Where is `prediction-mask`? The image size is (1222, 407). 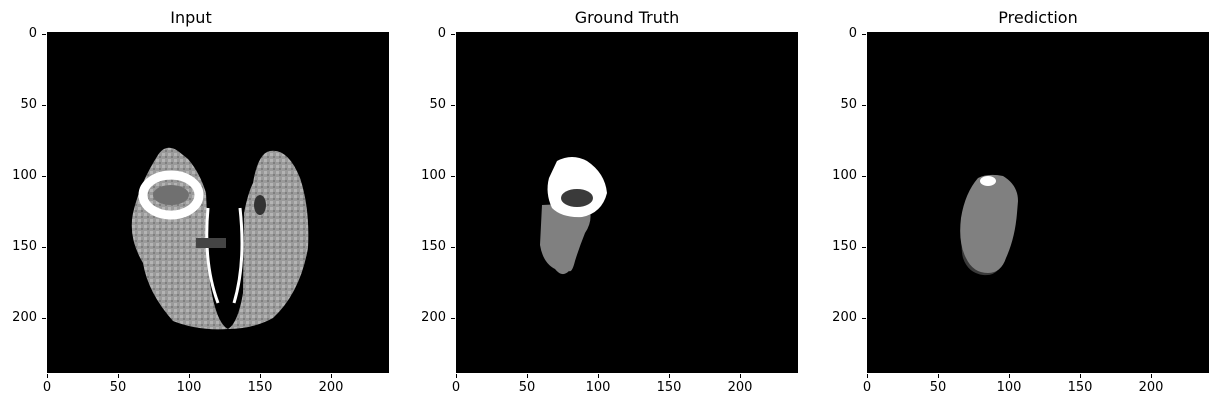 prediction-mask is located at coordinates (989, 225).